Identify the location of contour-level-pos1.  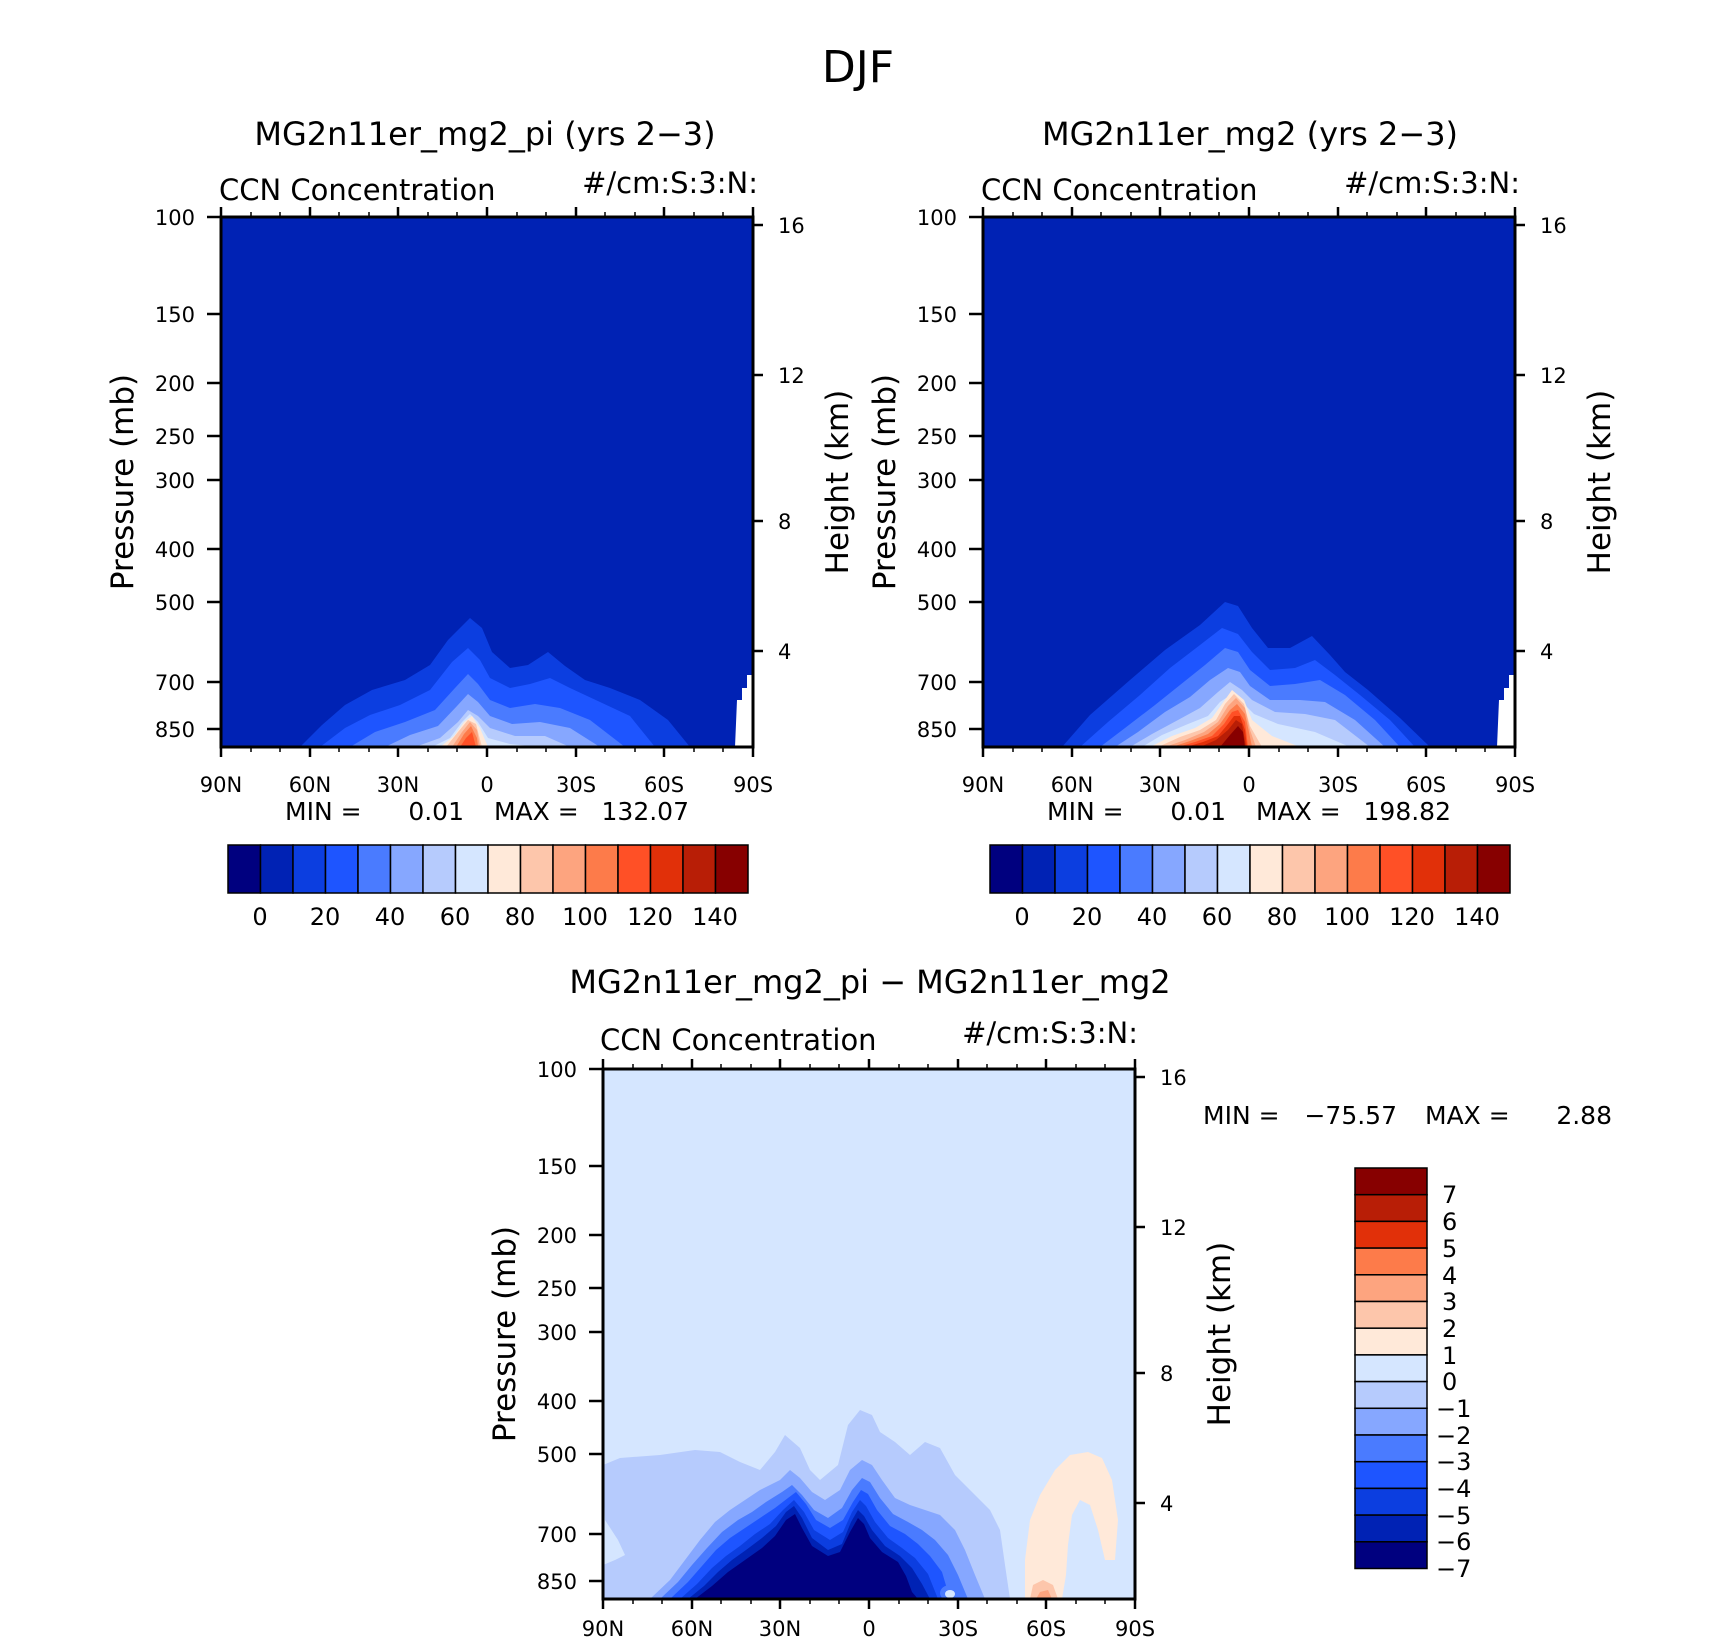
(1071, 1525).